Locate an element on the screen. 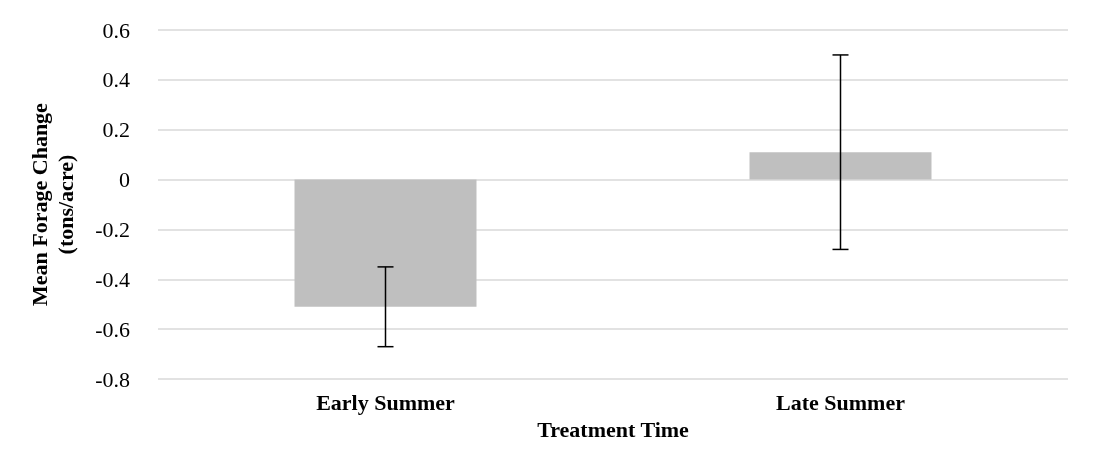 The image size is (1097, 453). y-axis-title: Mean Forage Change (tons/acre) is located at coordinates (52, 204).